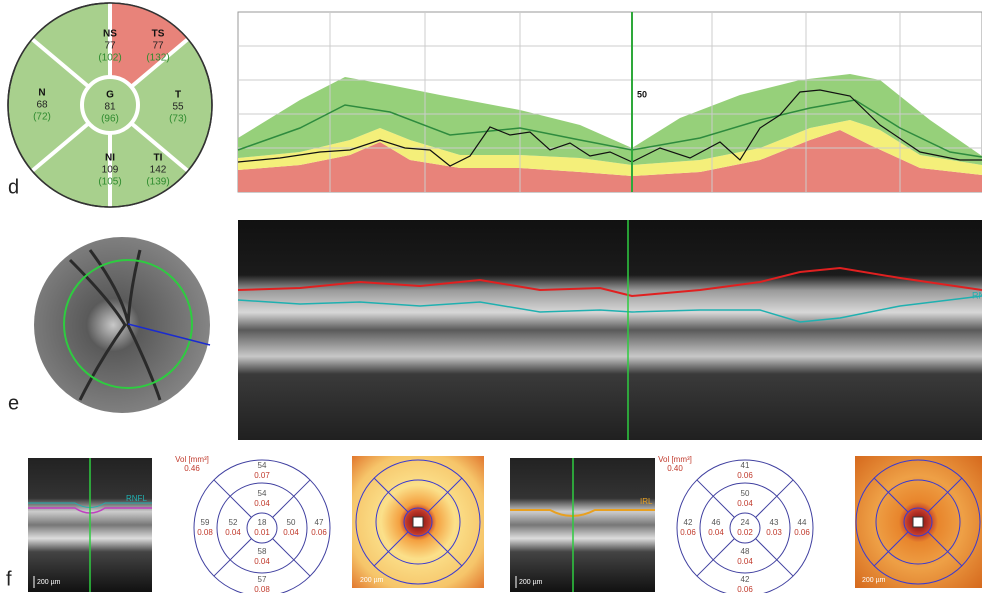 The height and width of the screenshot is (593, 982). Describe the element at coordinates (609, 128) in the screenshot. I see `measured-line` at that location.